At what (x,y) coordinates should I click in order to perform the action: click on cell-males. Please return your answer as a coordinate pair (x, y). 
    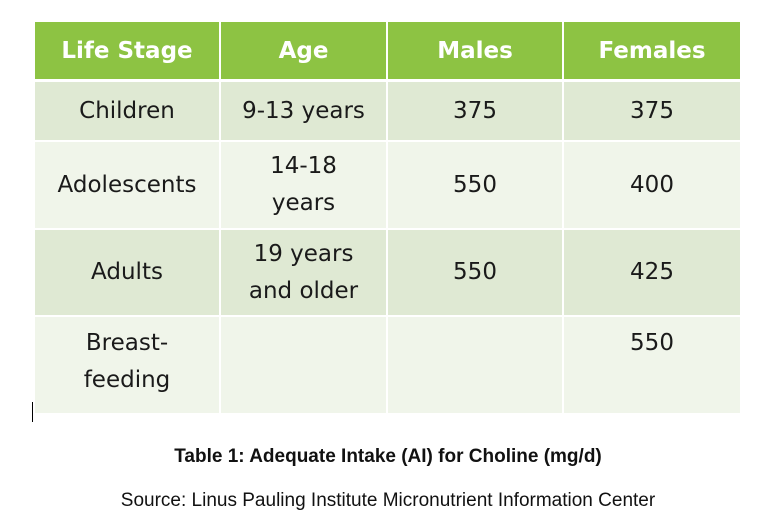
    Looking at the image, I should click on (475, 365).